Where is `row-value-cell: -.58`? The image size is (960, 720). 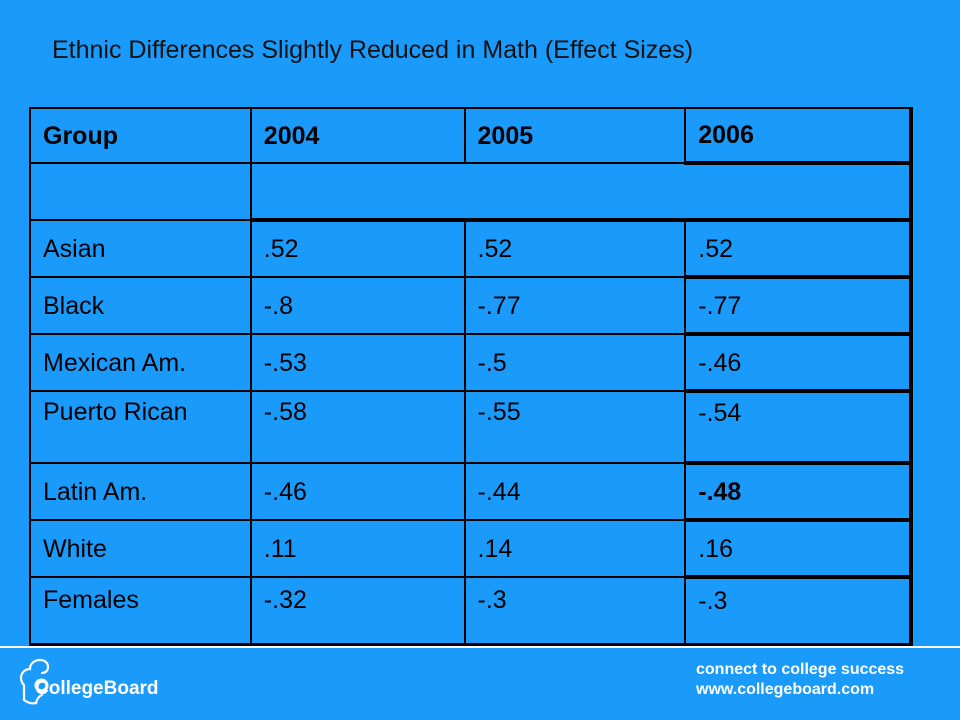 row-value-cell: -.58 is located at coordinates (357, 427).